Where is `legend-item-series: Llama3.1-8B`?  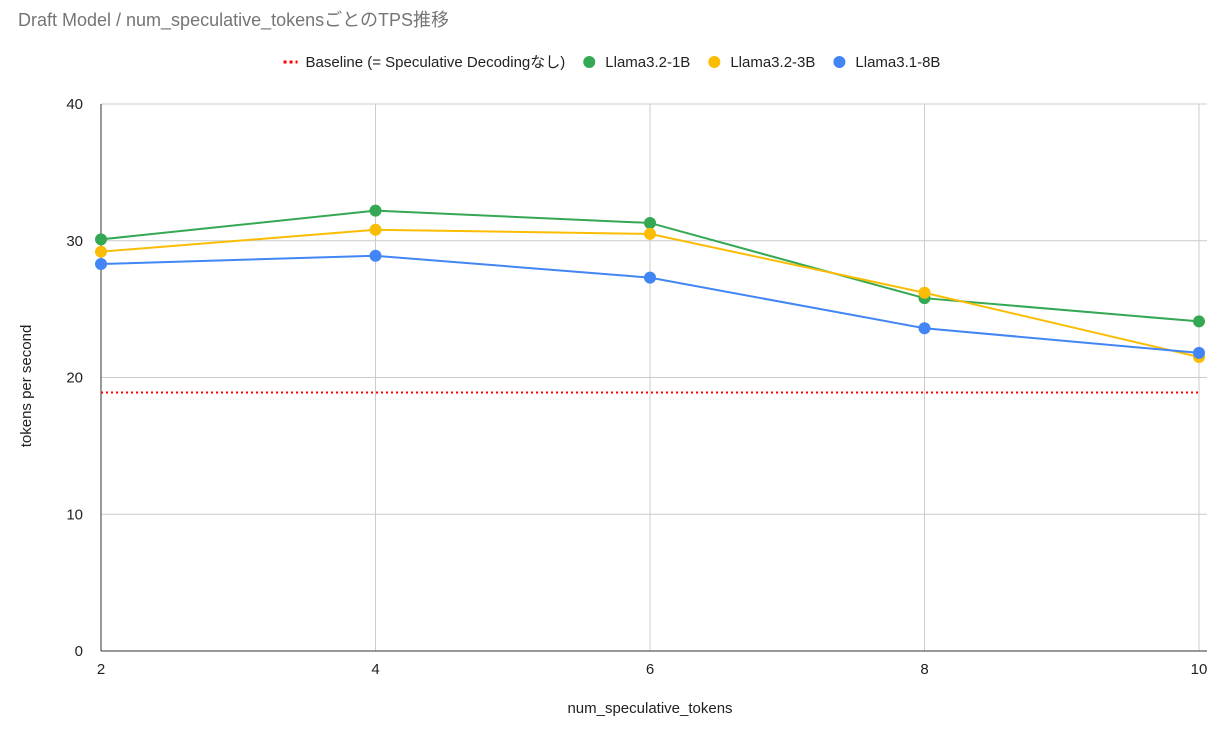 legend-item-series: Llama3.1-8B is located at coordinates (886, 62).